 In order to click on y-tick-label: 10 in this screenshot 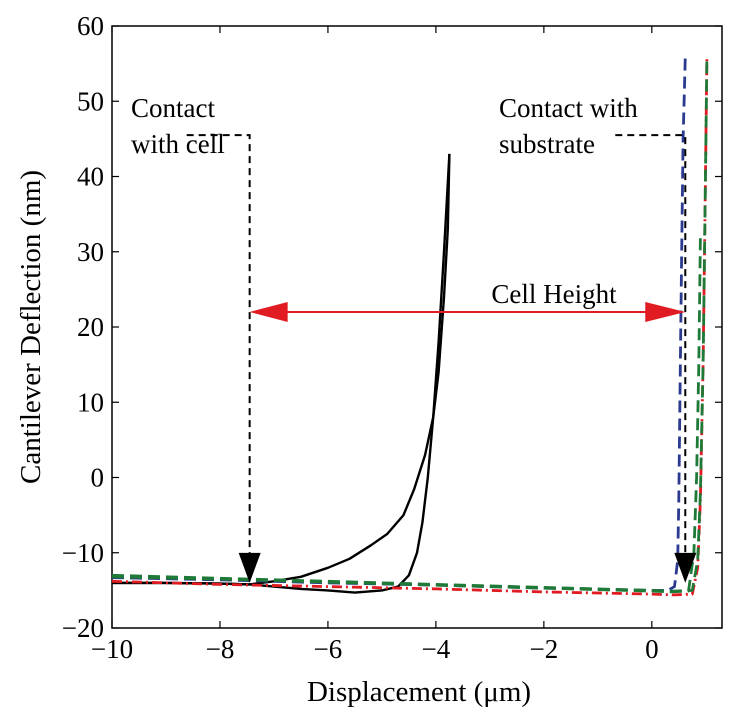, I will do `click(90, 402)`.